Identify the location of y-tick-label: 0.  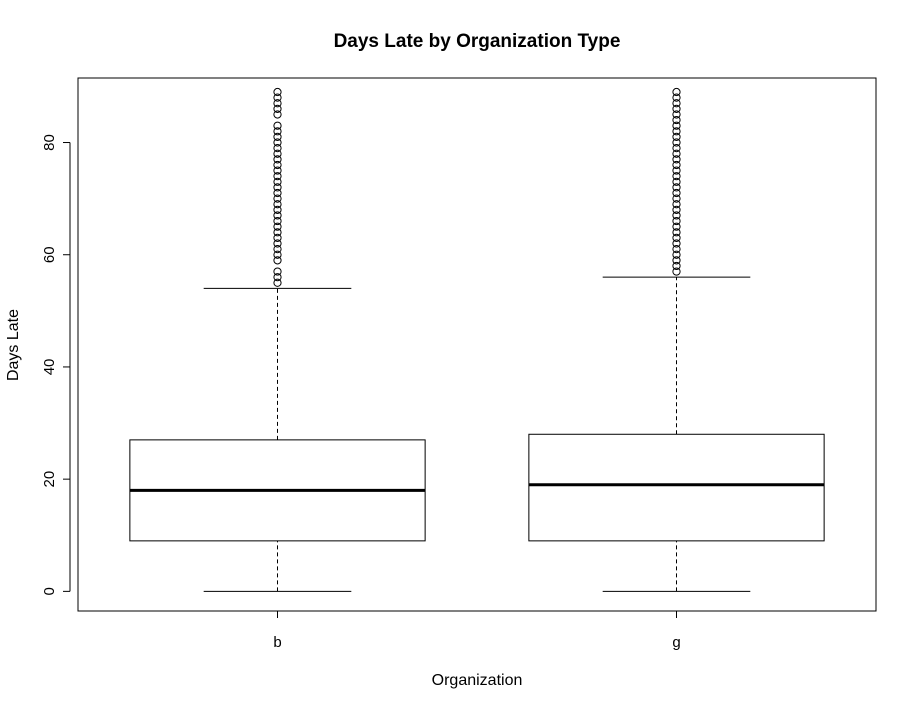
(49, 591).